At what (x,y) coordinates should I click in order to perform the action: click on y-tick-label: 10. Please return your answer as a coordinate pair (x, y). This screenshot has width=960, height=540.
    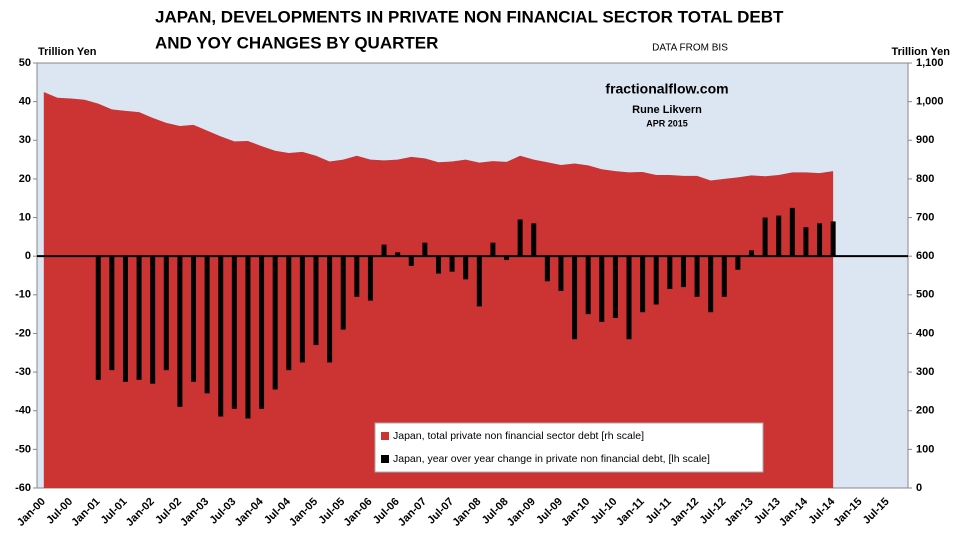
    Looking at the image, I should click on (25, 217).